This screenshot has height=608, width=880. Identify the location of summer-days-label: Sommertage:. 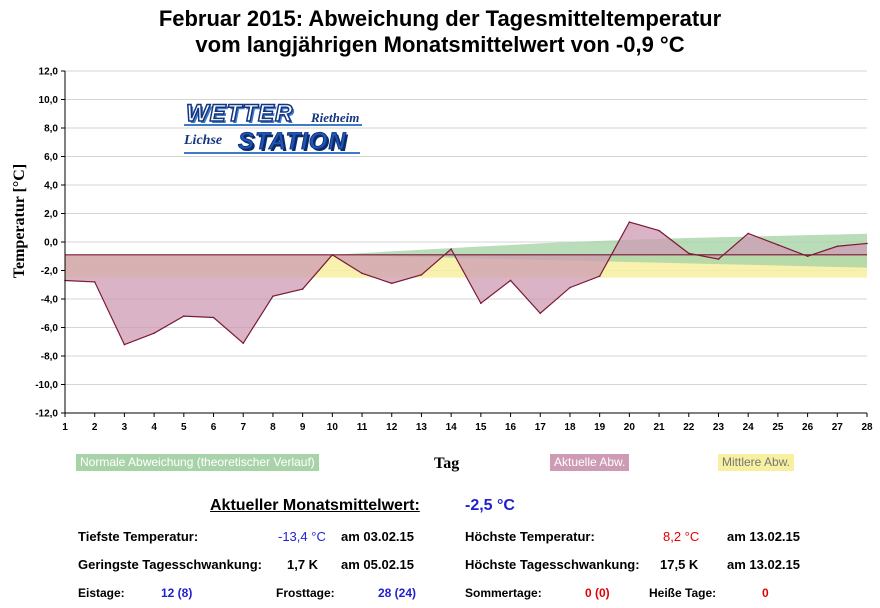
(503, 593).